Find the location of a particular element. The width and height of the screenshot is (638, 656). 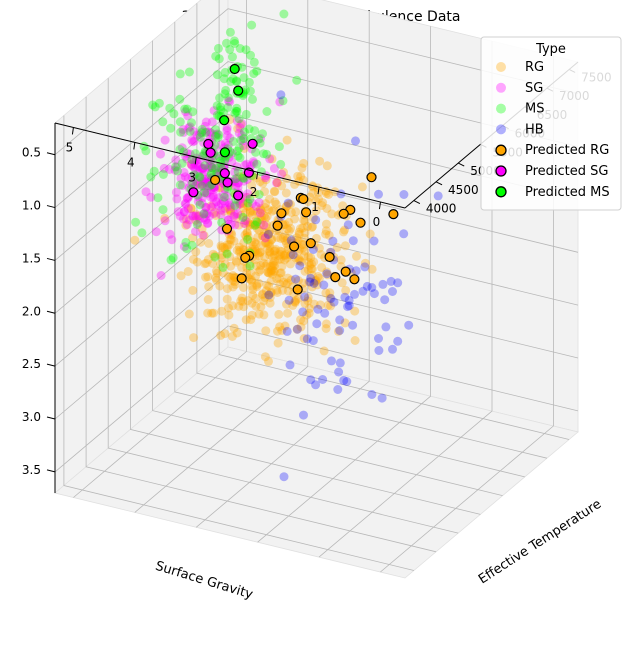

series-predicted-sg is located at coordinates (223, 169).